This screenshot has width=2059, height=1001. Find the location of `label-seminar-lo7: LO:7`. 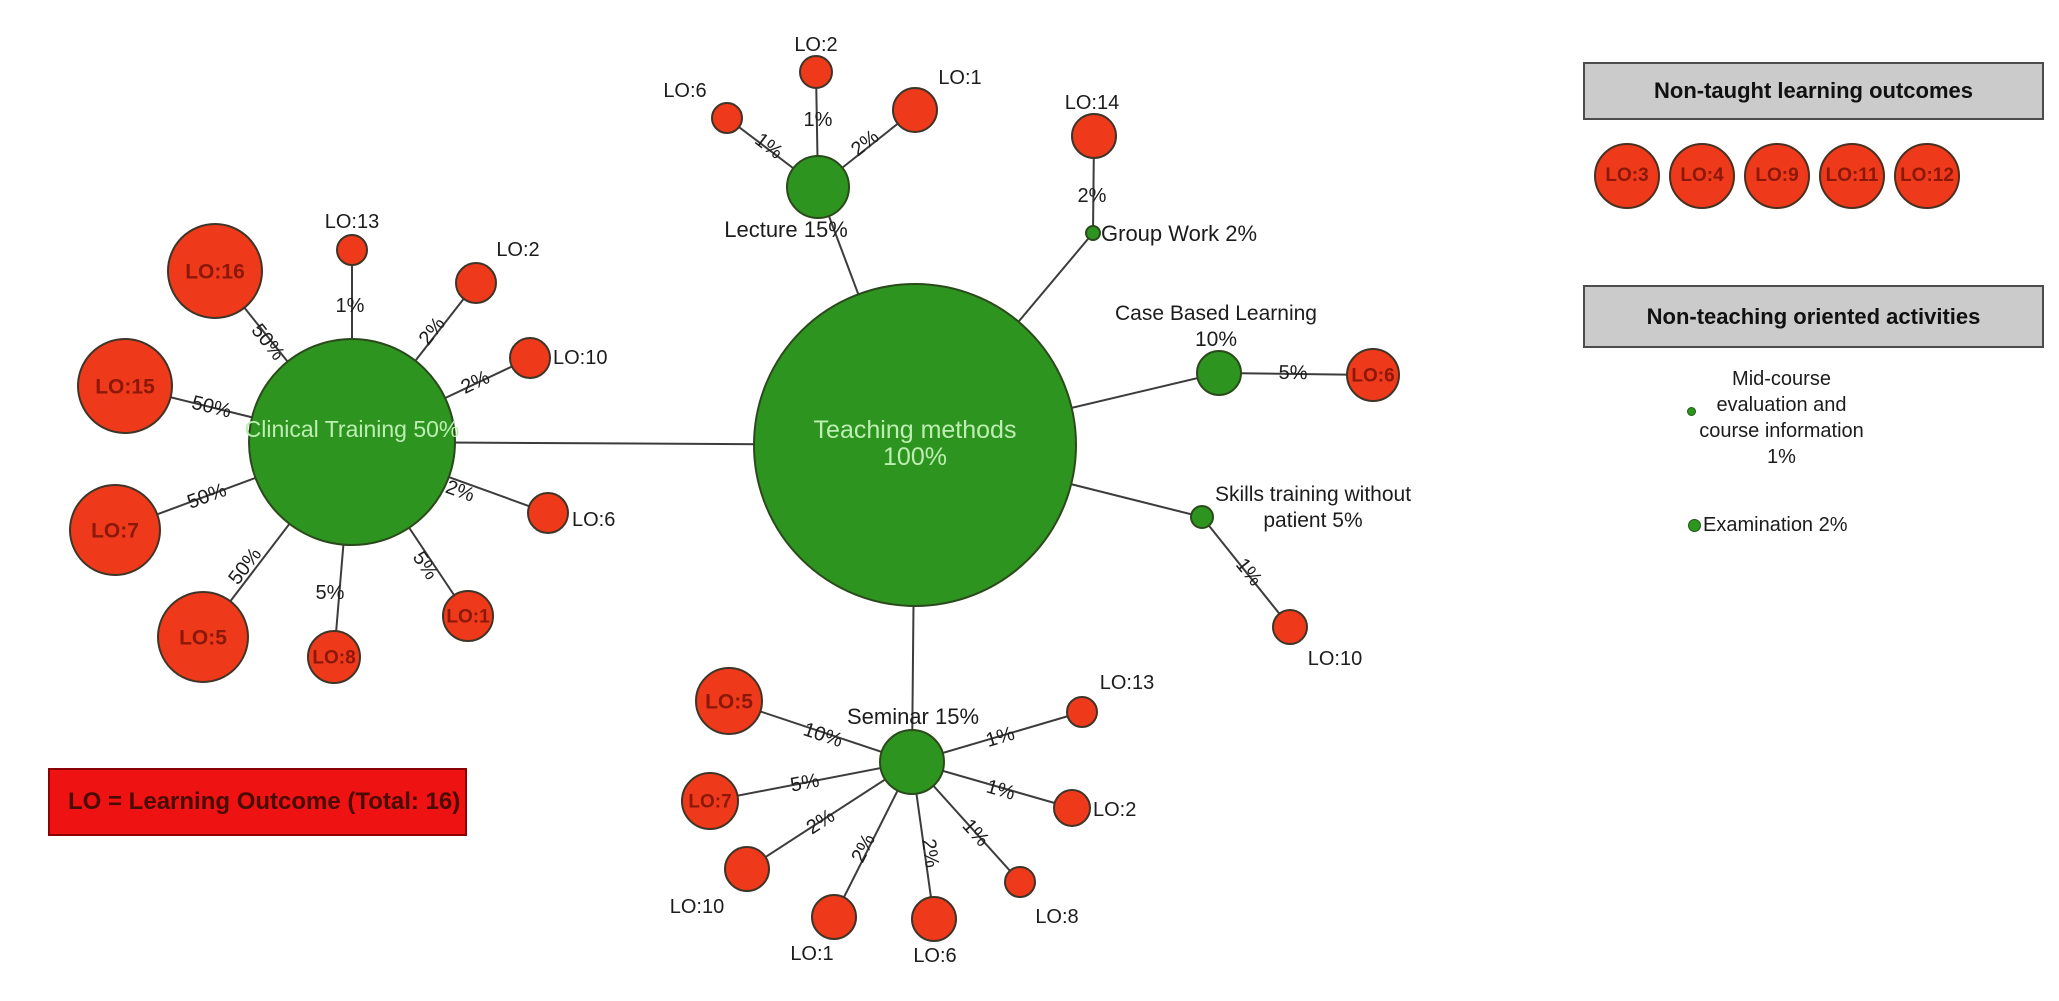

label-seminar-lo7: LO:7 is located at coordinates (709, 802).